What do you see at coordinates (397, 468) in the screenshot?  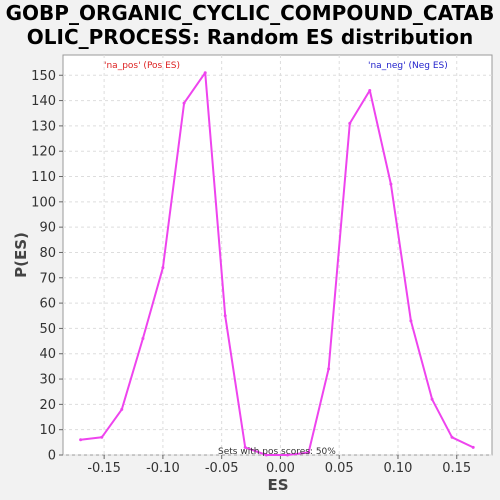 I see `x-tick-label: 0.10` at bounding box center [397, 468].